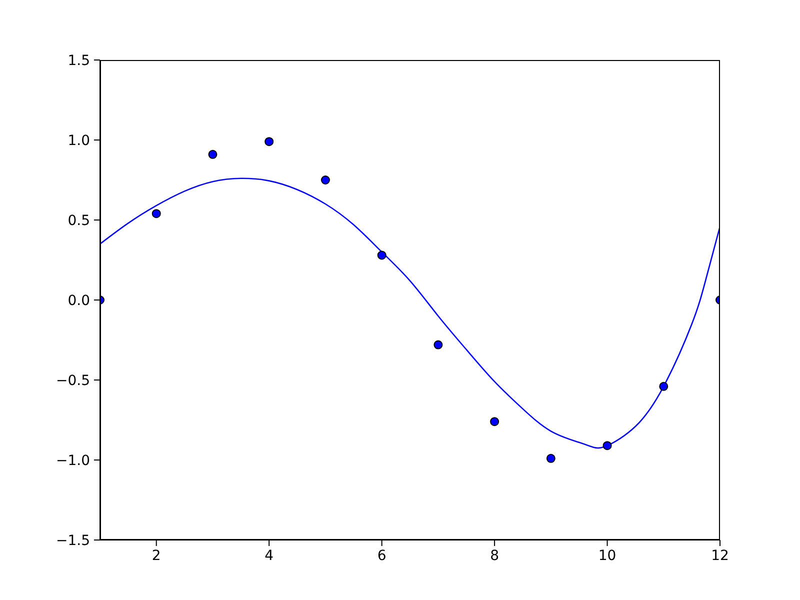 This screenshot has width=800, height=600. I want to click on x-tick-label: 12, so click(720, 556).